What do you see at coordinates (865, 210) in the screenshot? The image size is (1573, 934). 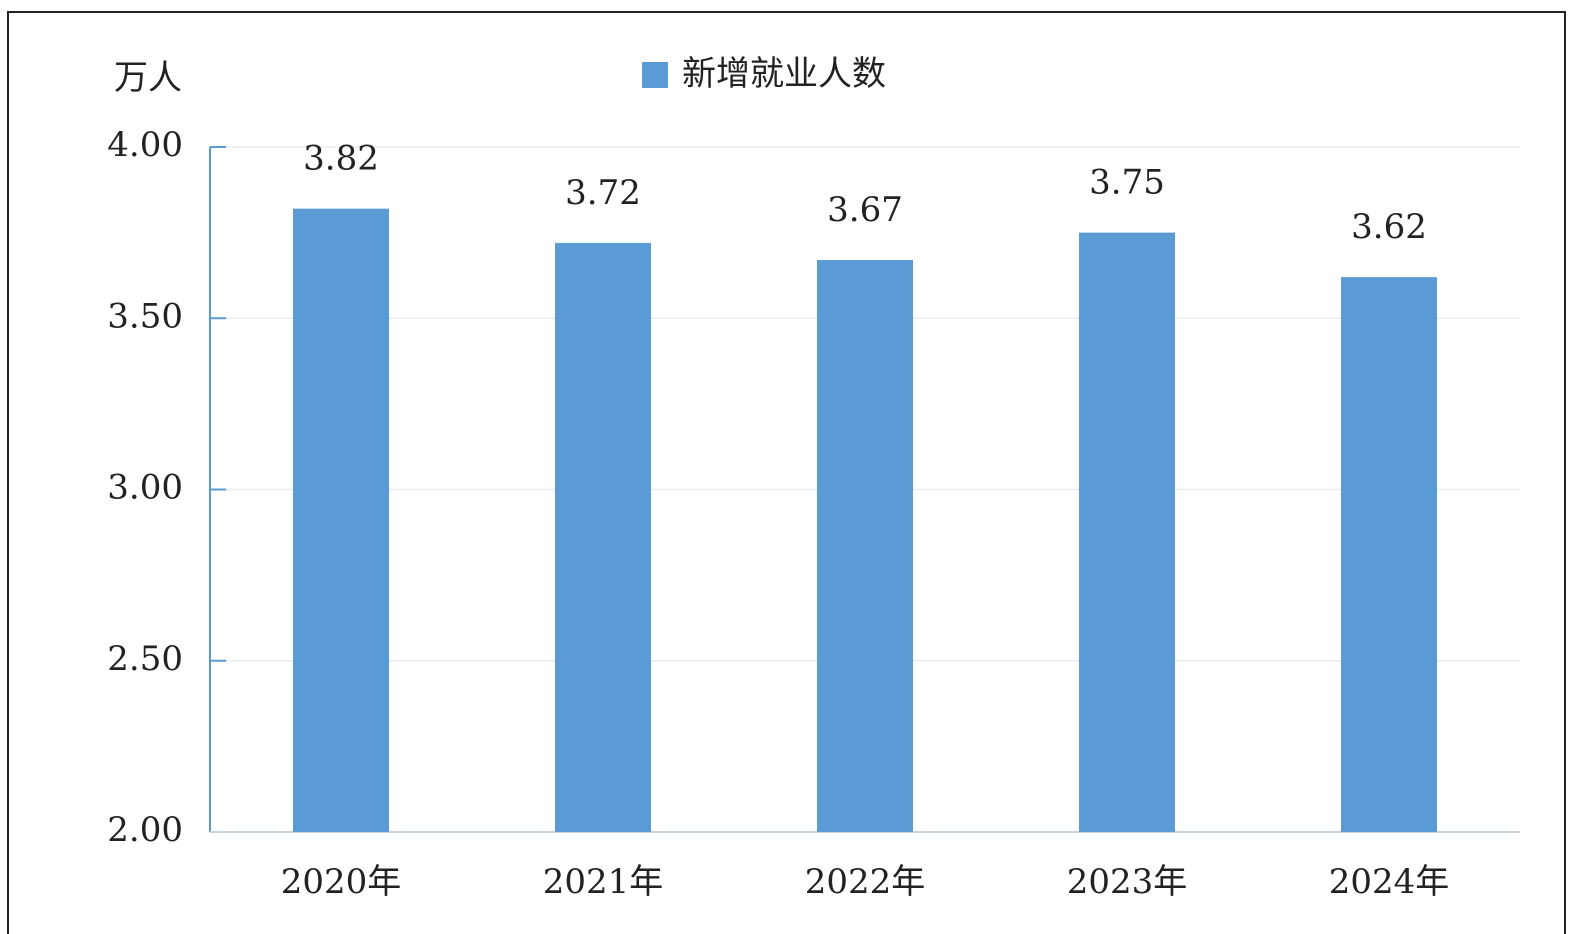 I see `value-label: 3.67` at bounding box center [865, 210].